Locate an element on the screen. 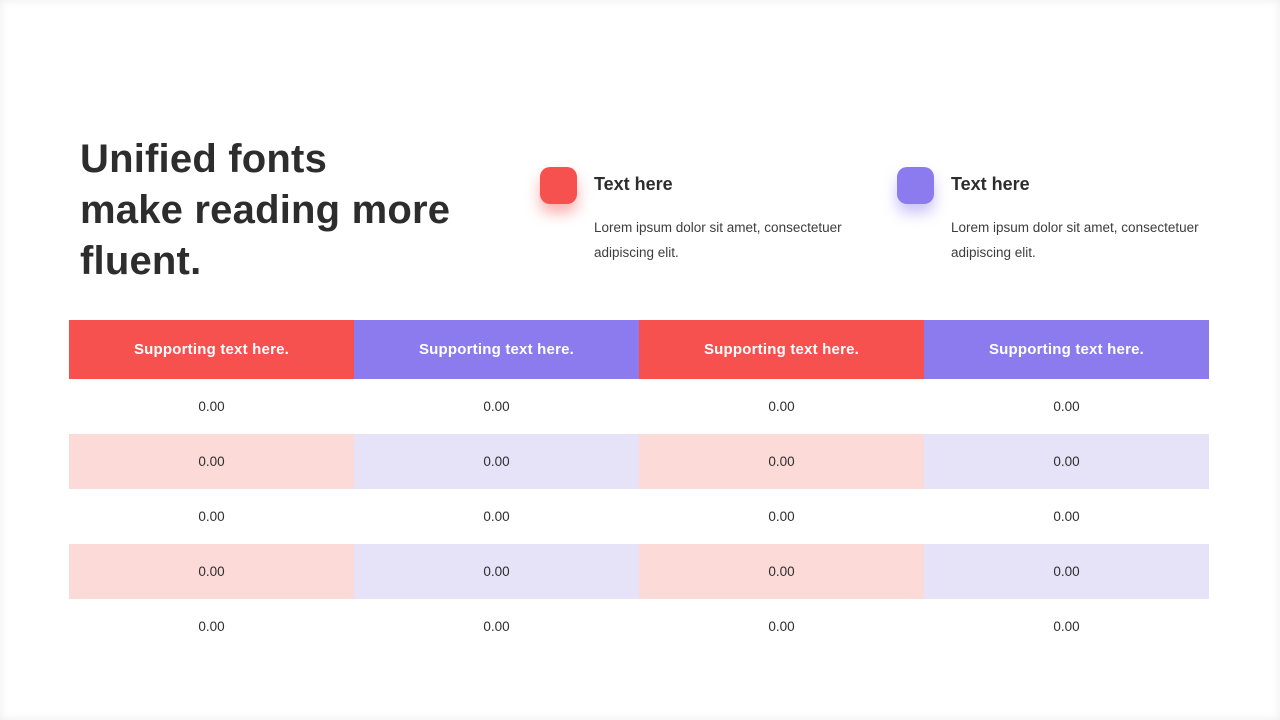 Image resolution: width=1280 pixels, height=720 pixels. red-rounded-square-icon is located at coordinates (558, 185).